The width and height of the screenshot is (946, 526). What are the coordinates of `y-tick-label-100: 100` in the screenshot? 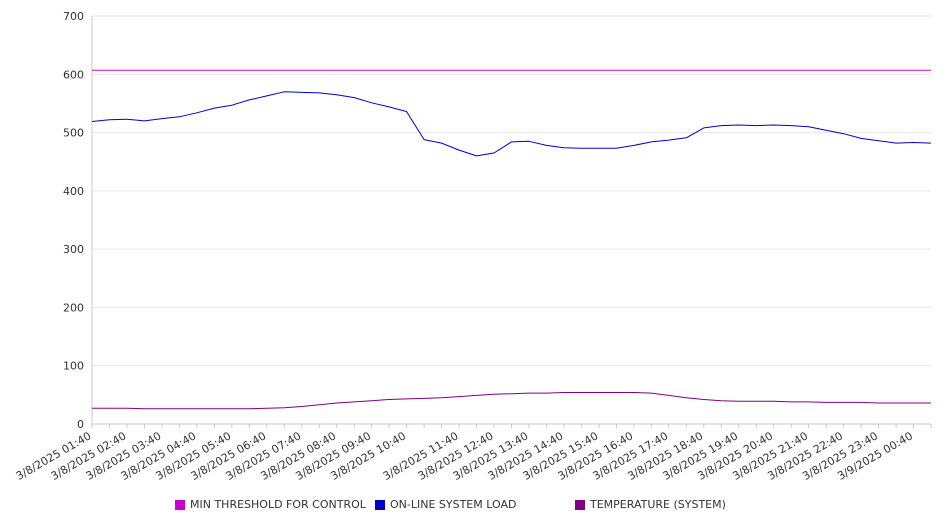 It's located at (73, 366).